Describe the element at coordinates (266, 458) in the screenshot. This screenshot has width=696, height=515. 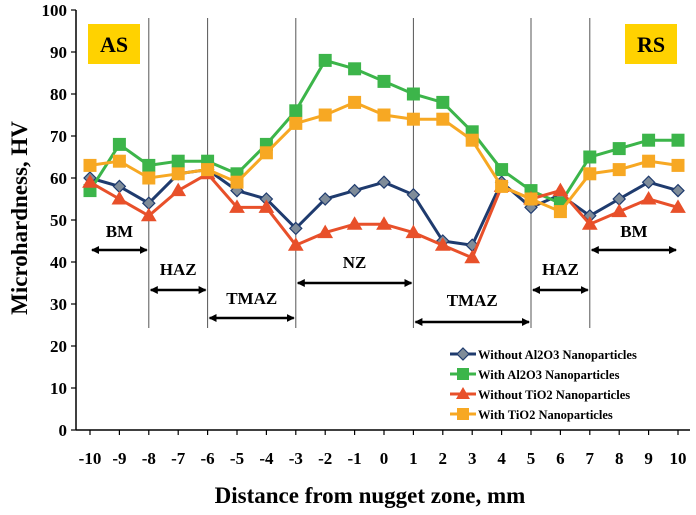
I see `x-tick-label: -4` at that location.